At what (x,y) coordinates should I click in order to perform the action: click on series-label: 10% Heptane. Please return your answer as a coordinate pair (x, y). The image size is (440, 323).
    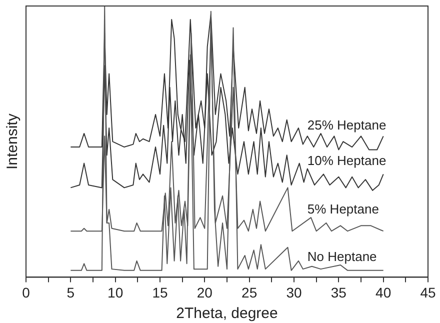
    Looking at the image, I should click on (346, 160).